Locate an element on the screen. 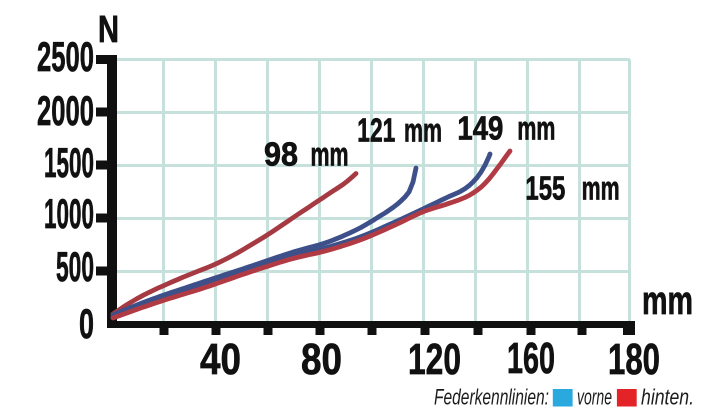 This screenshot has width=712, height=420. svg-text: 0 is located at coordinates (86, 323).